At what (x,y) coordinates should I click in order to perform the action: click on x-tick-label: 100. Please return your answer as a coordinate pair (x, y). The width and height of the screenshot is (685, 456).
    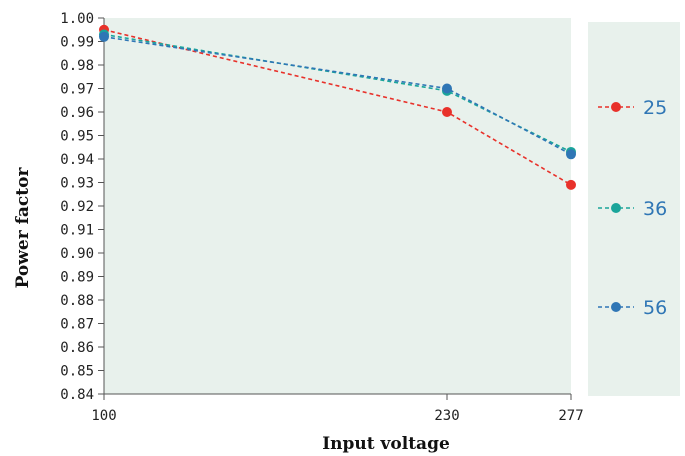
    Looking at the image, I should click on (103, 416).